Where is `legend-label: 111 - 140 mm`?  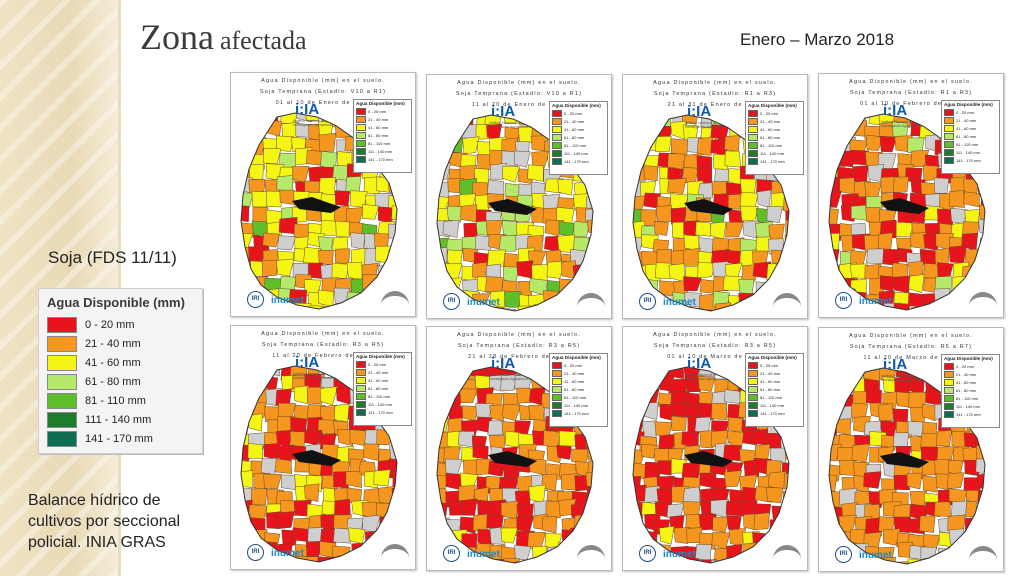 legend-label: 111 - 140 mm is located at coordinates (118, 419).